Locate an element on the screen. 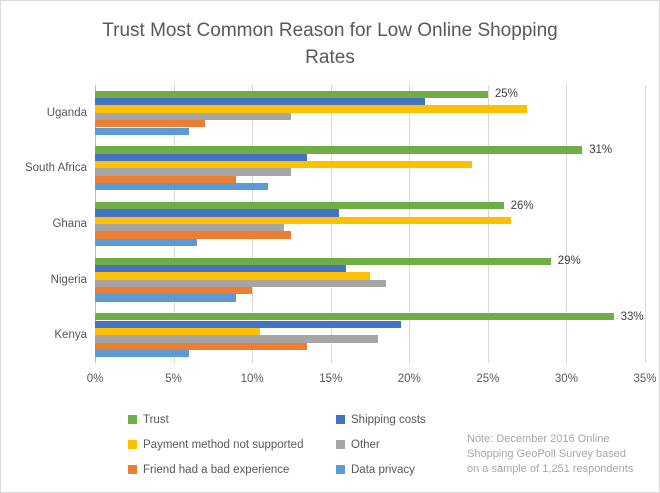 This screenshot has width=660, height=493. data-label-nigeria: 29% is located at coordinates (569, 261).